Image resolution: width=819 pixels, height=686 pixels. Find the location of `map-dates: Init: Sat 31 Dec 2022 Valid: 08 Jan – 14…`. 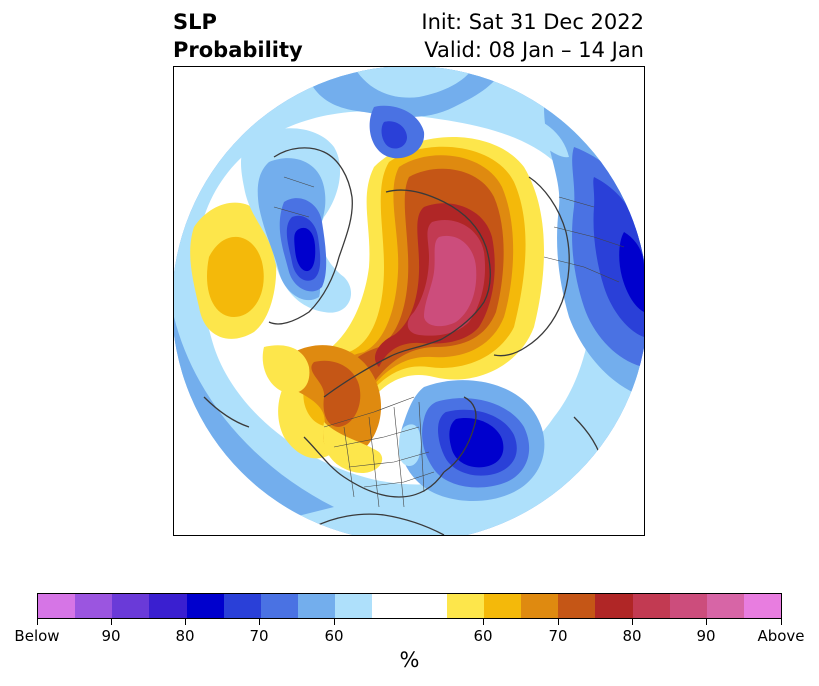

map-dates: Init: Sat 31 Dec 2022 Valid: 08 Jan – 14… is located at coordinates (532, 36).